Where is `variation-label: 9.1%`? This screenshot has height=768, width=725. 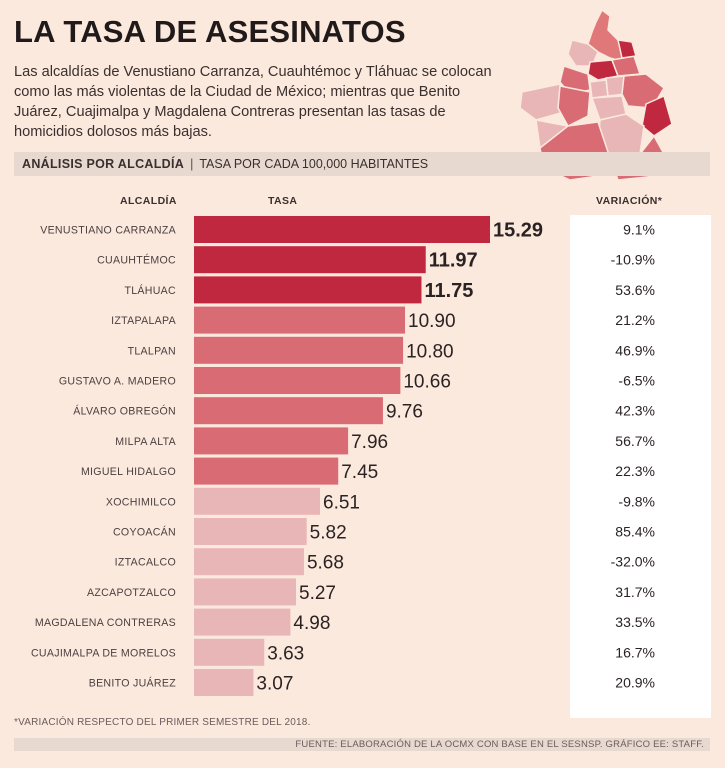 variation-label: 9.1% is located at coordinates (639, 230).